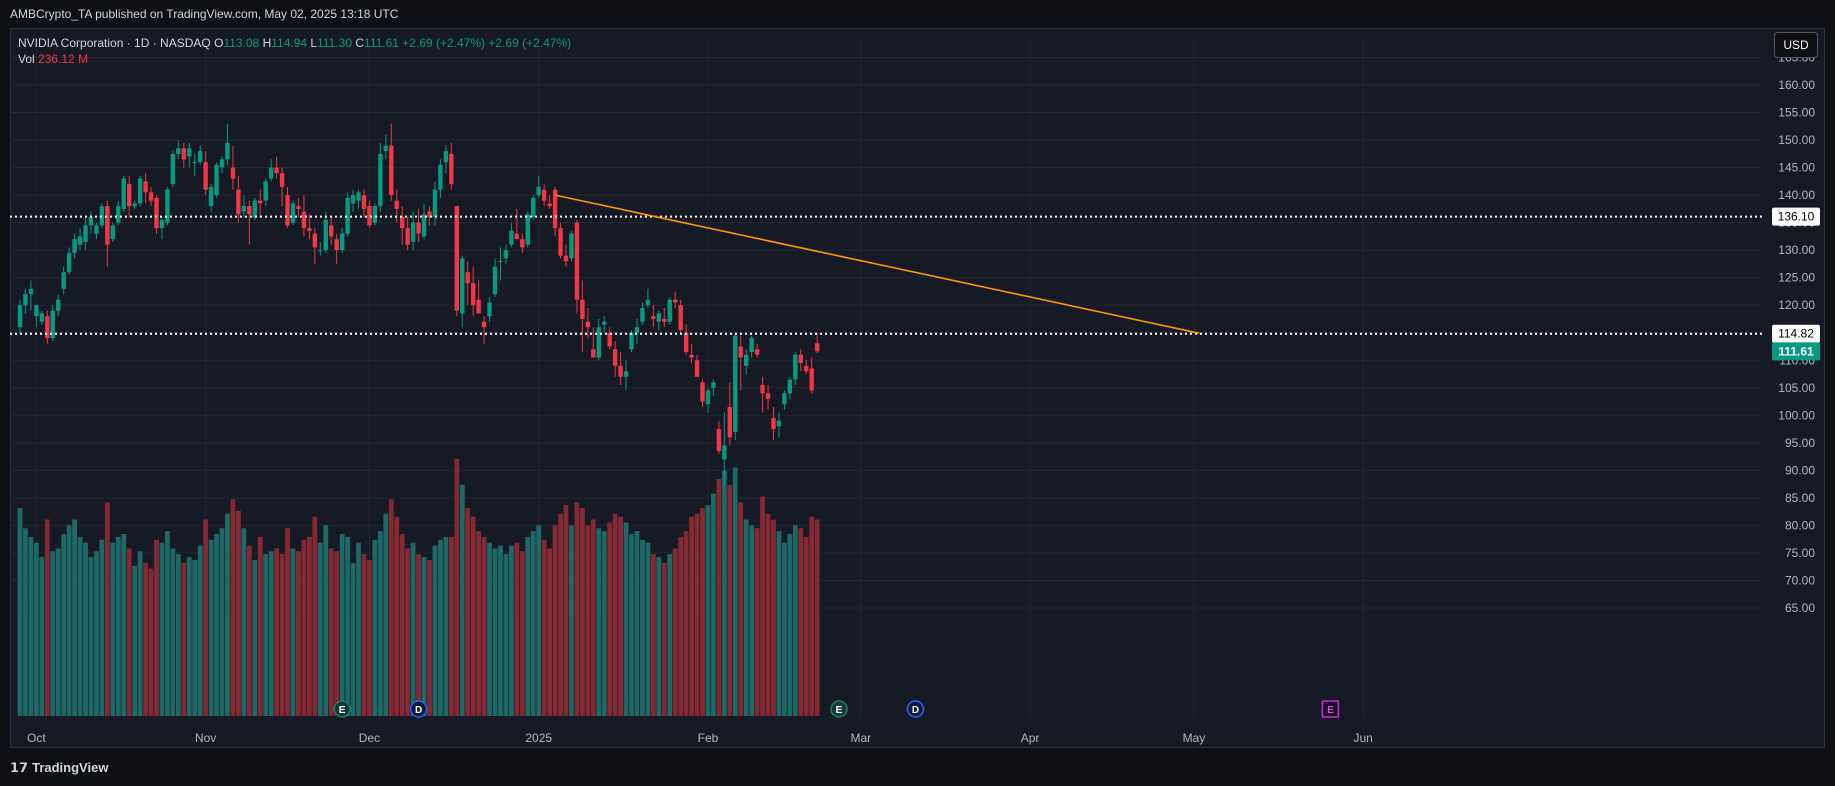 Image resolution: width=1835 pixels, height=786 pixels. I want to click on currency-button: USD, so click(1796, 45).